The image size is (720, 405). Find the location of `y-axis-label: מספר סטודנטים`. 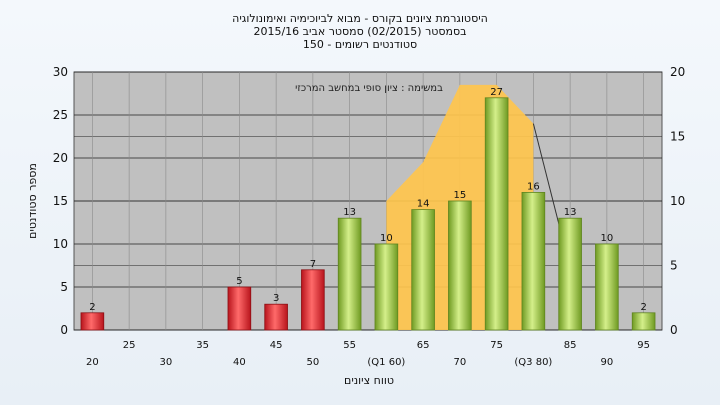

y-axis-label: מספר סטודנטים is located at coordinates (32, 201).